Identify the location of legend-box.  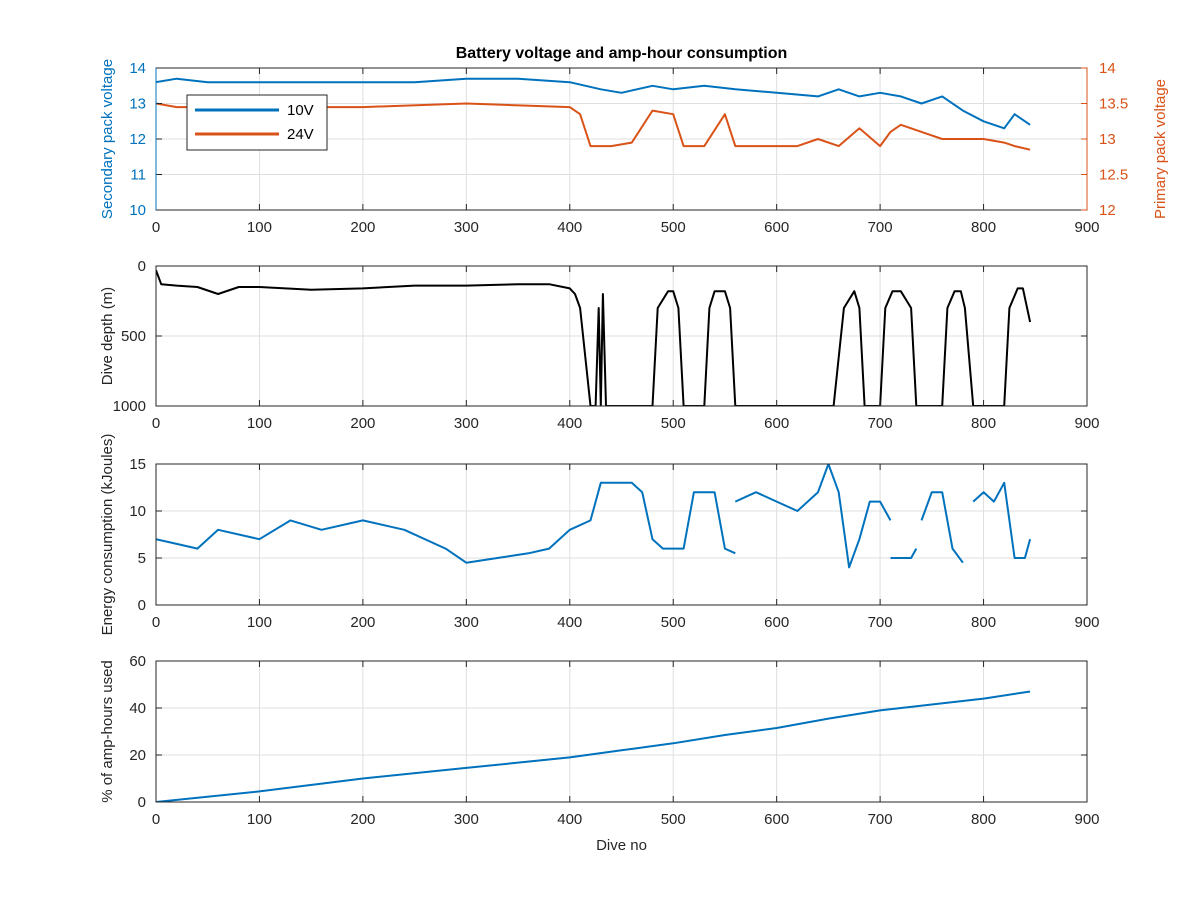
(257, 122).